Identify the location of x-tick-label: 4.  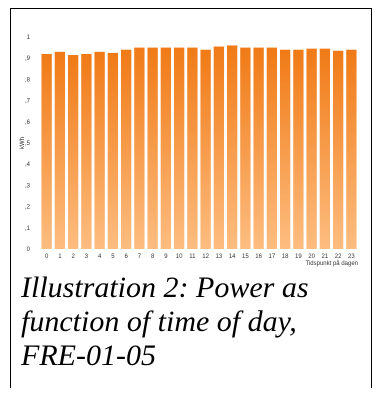
(100, 257).